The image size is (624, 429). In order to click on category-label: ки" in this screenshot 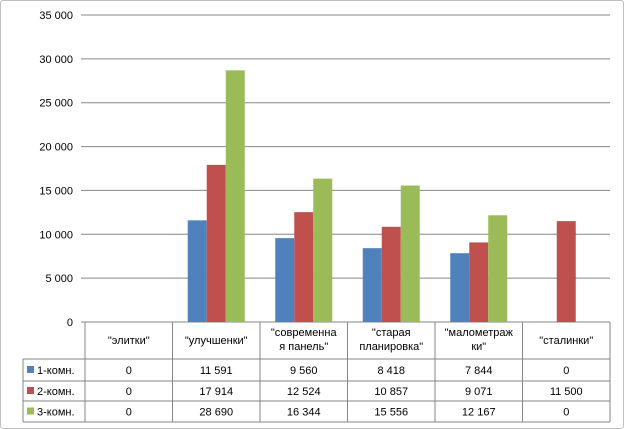, I will do `click(478, 347)`.